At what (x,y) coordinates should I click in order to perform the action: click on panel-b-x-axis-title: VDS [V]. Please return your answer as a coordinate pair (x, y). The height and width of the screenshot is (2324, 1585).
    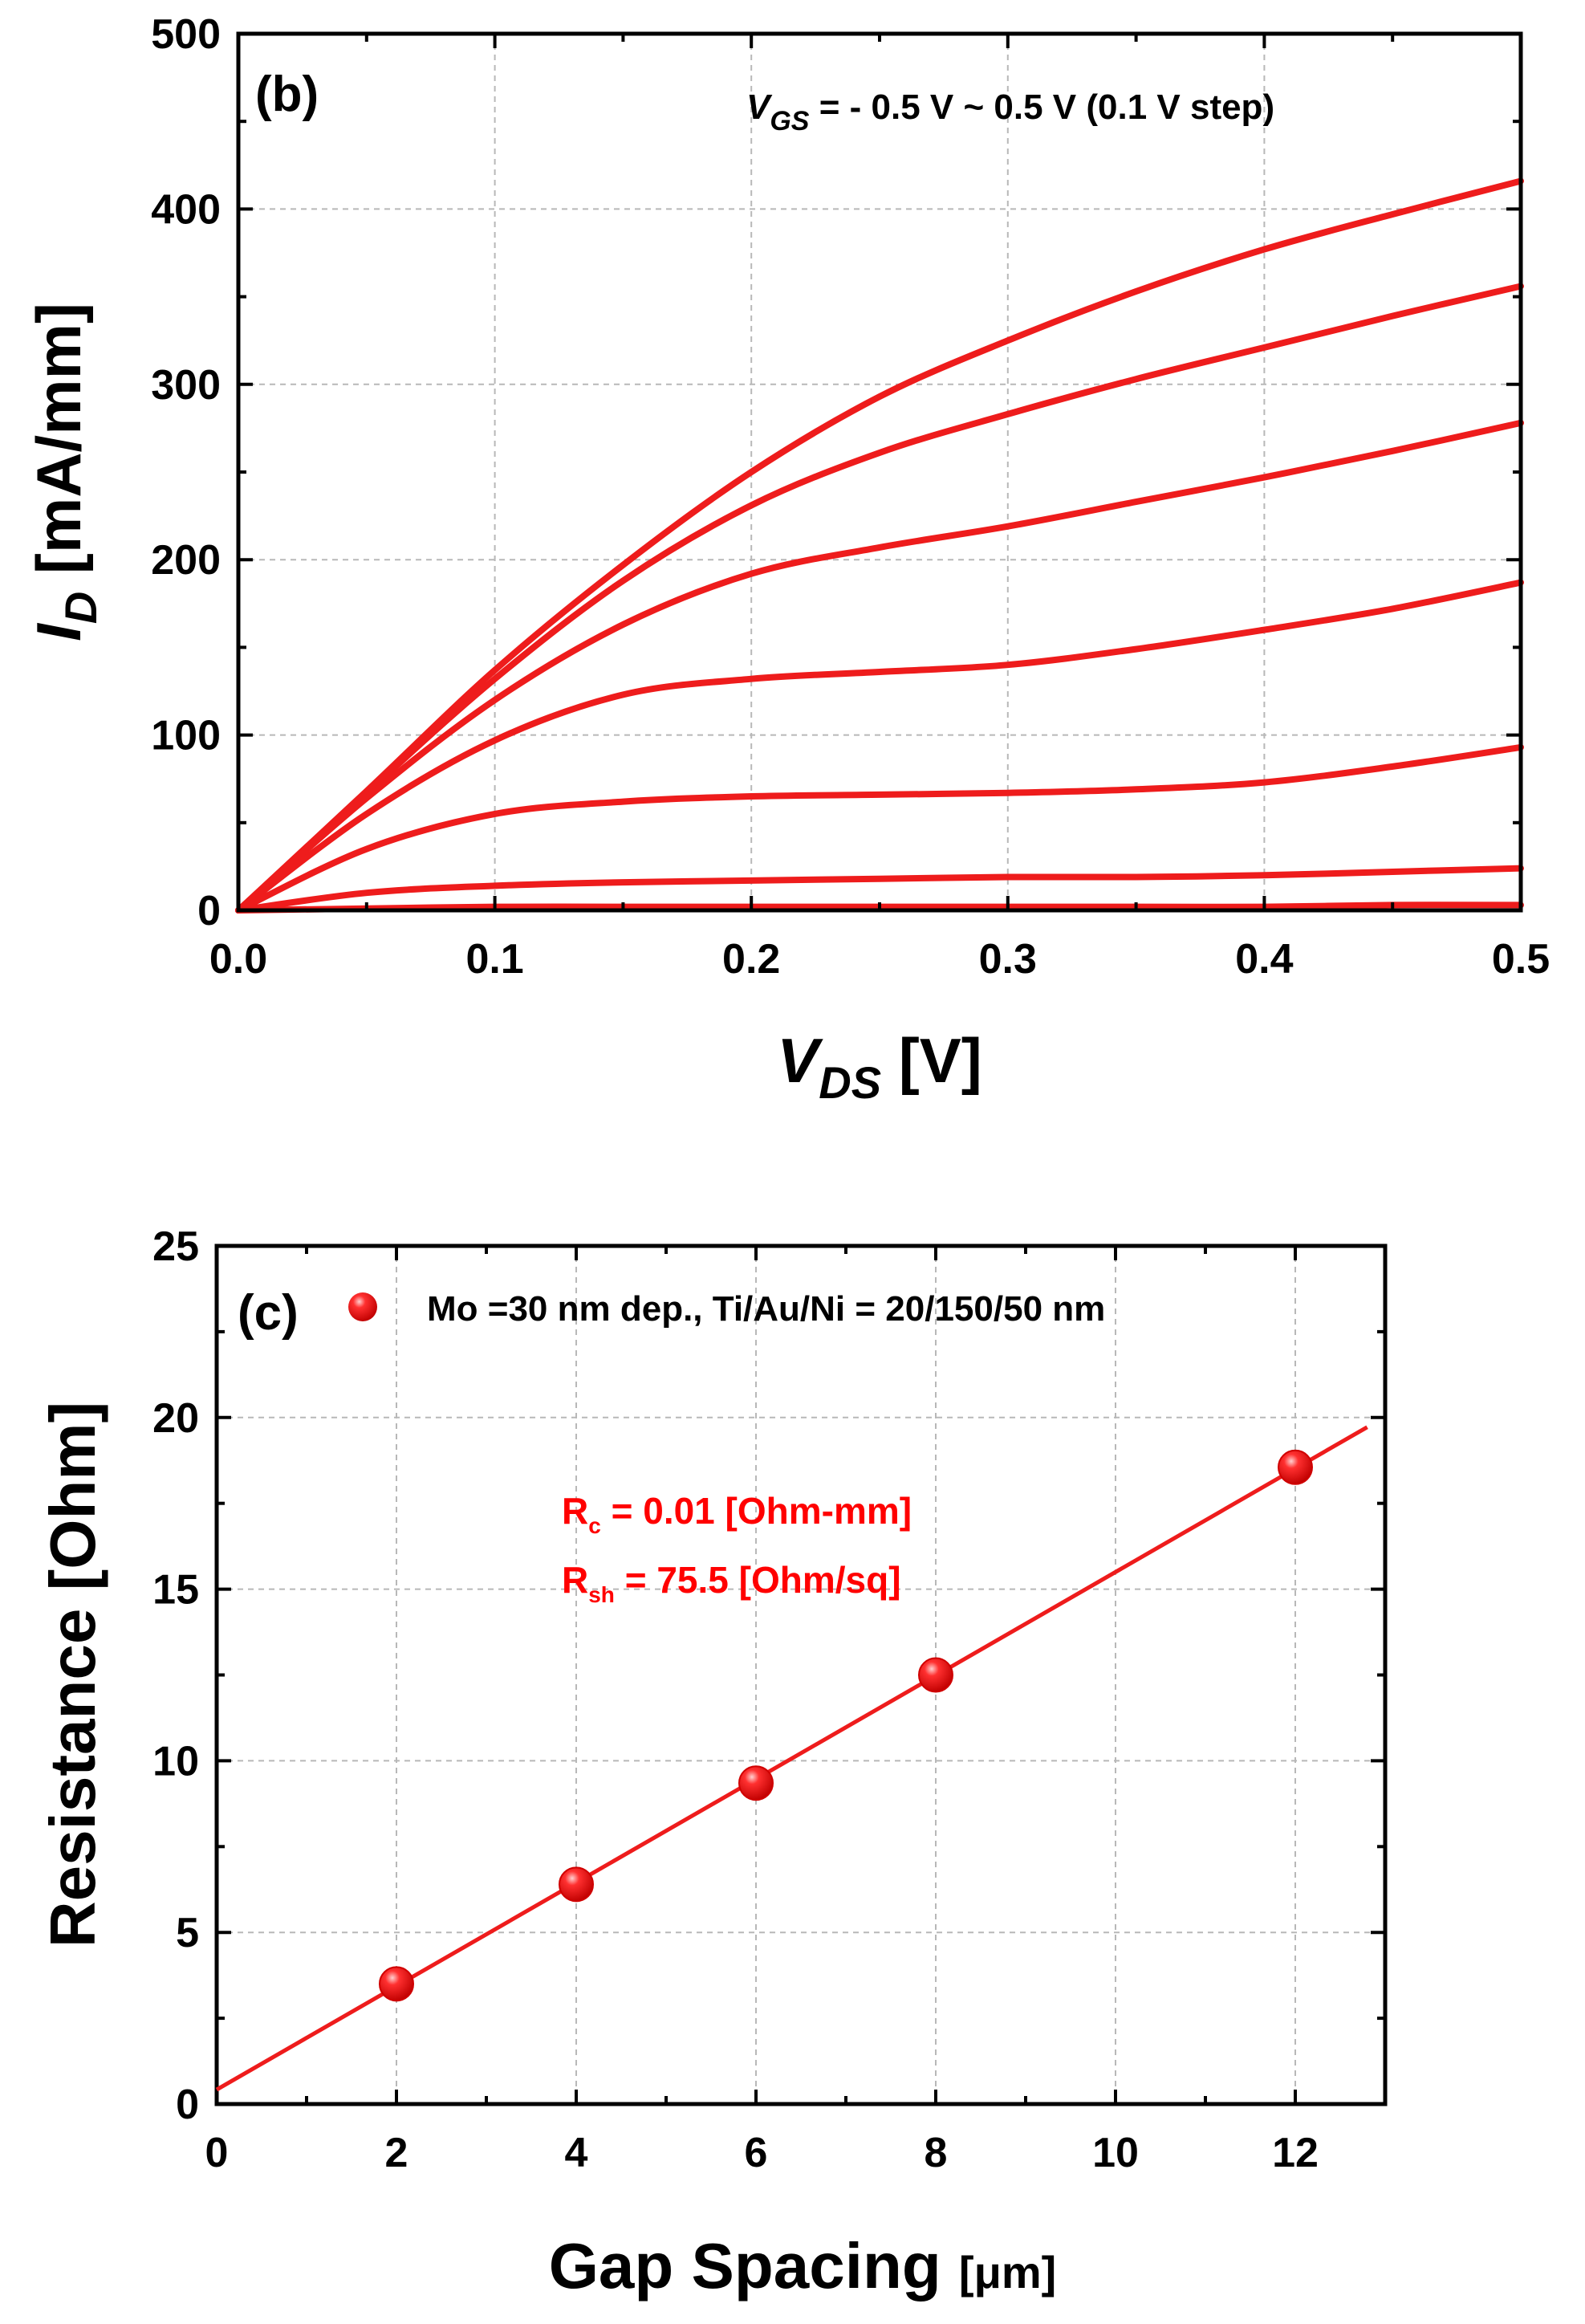
    Looking at the image, I should click on (879, 1066).